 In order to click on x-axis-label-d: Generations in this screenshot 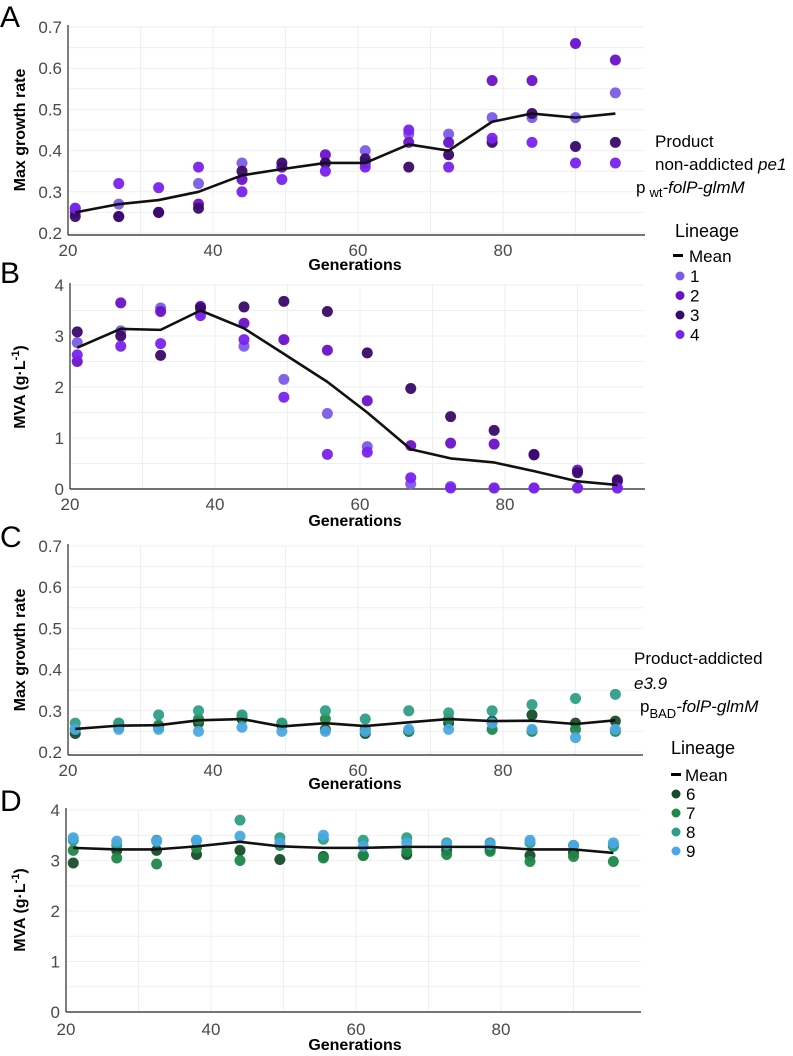, I will do `click(354, 1045)`.